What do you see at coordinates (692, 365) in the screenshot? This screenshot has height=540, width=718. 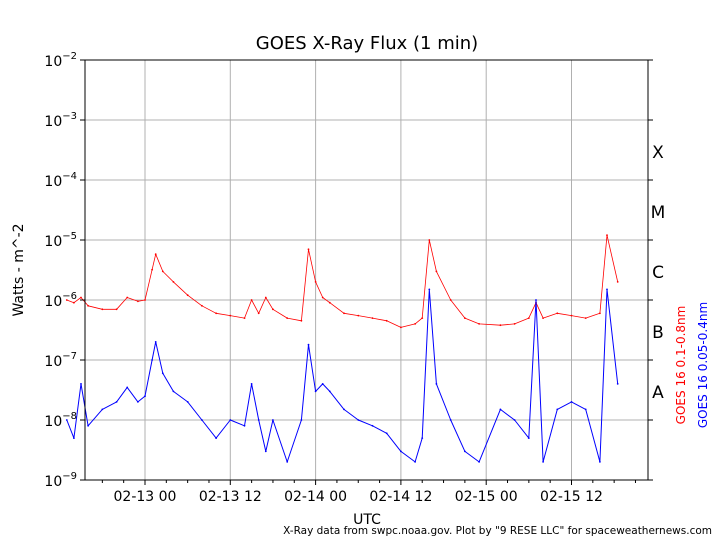 I see `legend: GOES 16 0.1-0.8nm GOES 16 0.05-0.4nm` at bounding box center [692, 365].